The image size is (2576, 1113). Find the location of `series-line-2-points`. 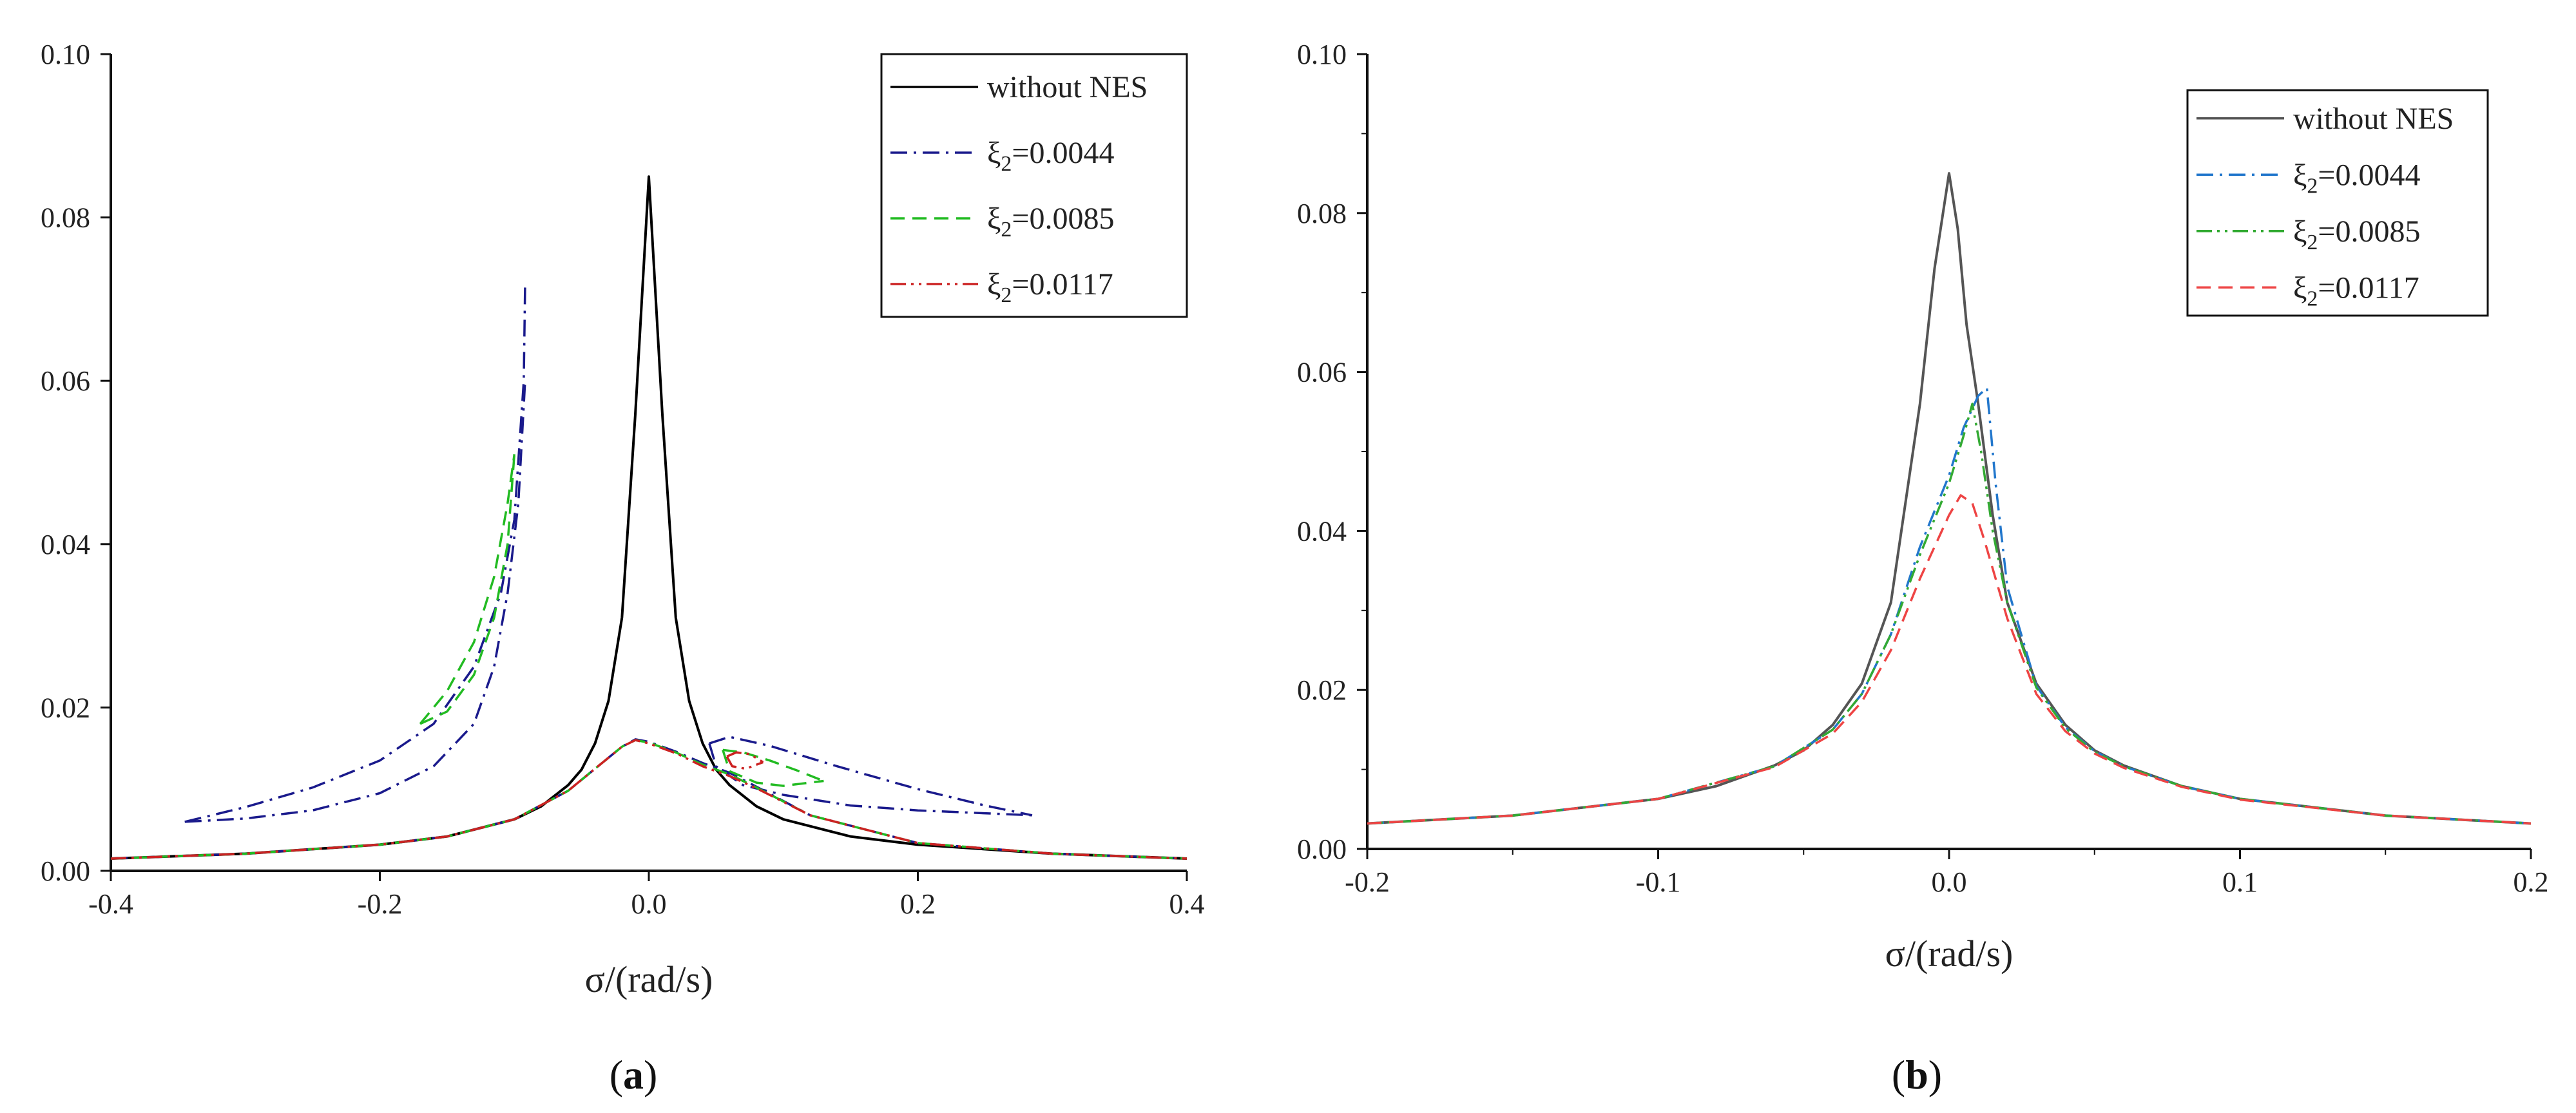

series-line-2-points is located at coordinates (649, 799).